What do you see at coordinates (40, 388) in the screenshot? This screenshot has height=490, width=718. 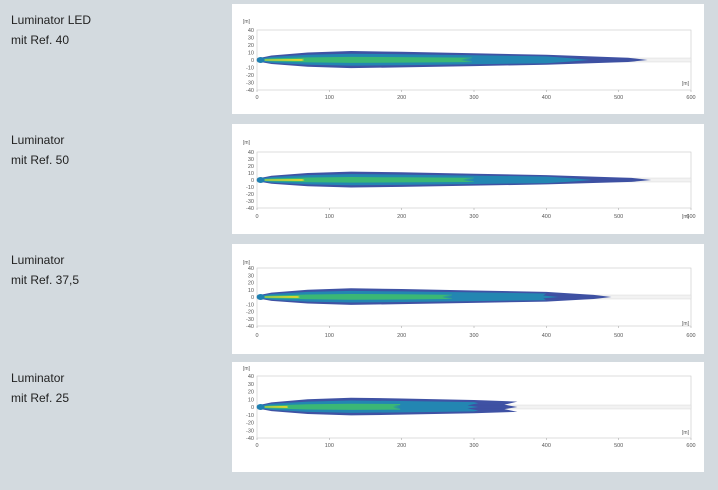 I see `row-label: Luminator mit Ref. 25` at bounding box center [40, 388].